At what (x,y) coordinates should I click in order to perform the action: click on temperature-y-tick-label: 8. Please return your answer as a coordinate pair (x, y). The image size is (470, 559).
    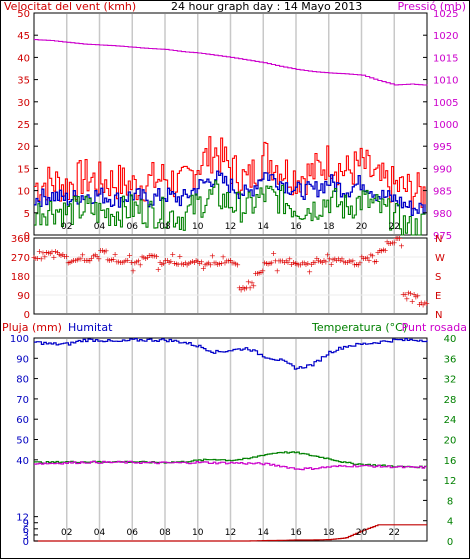
    Looking at the image, I should click on (450, 501).